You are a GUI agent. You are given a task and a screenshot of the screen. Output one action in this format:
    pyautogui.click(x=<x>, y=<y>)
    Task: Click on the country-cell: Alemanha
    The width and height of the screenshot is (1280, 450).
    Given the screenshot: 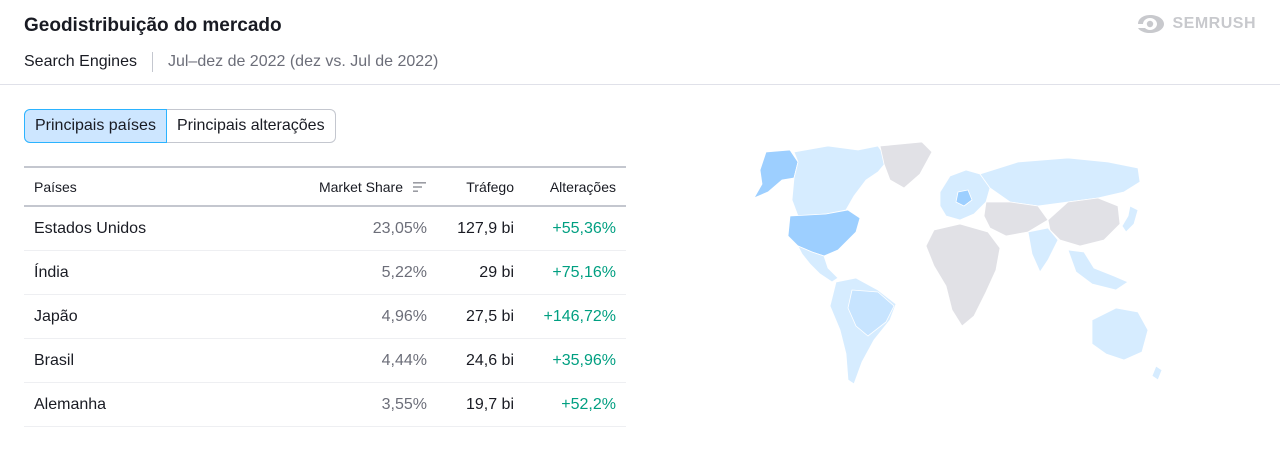 What is the action you would take?
    pyautogui.click(x=70, y=404)
    